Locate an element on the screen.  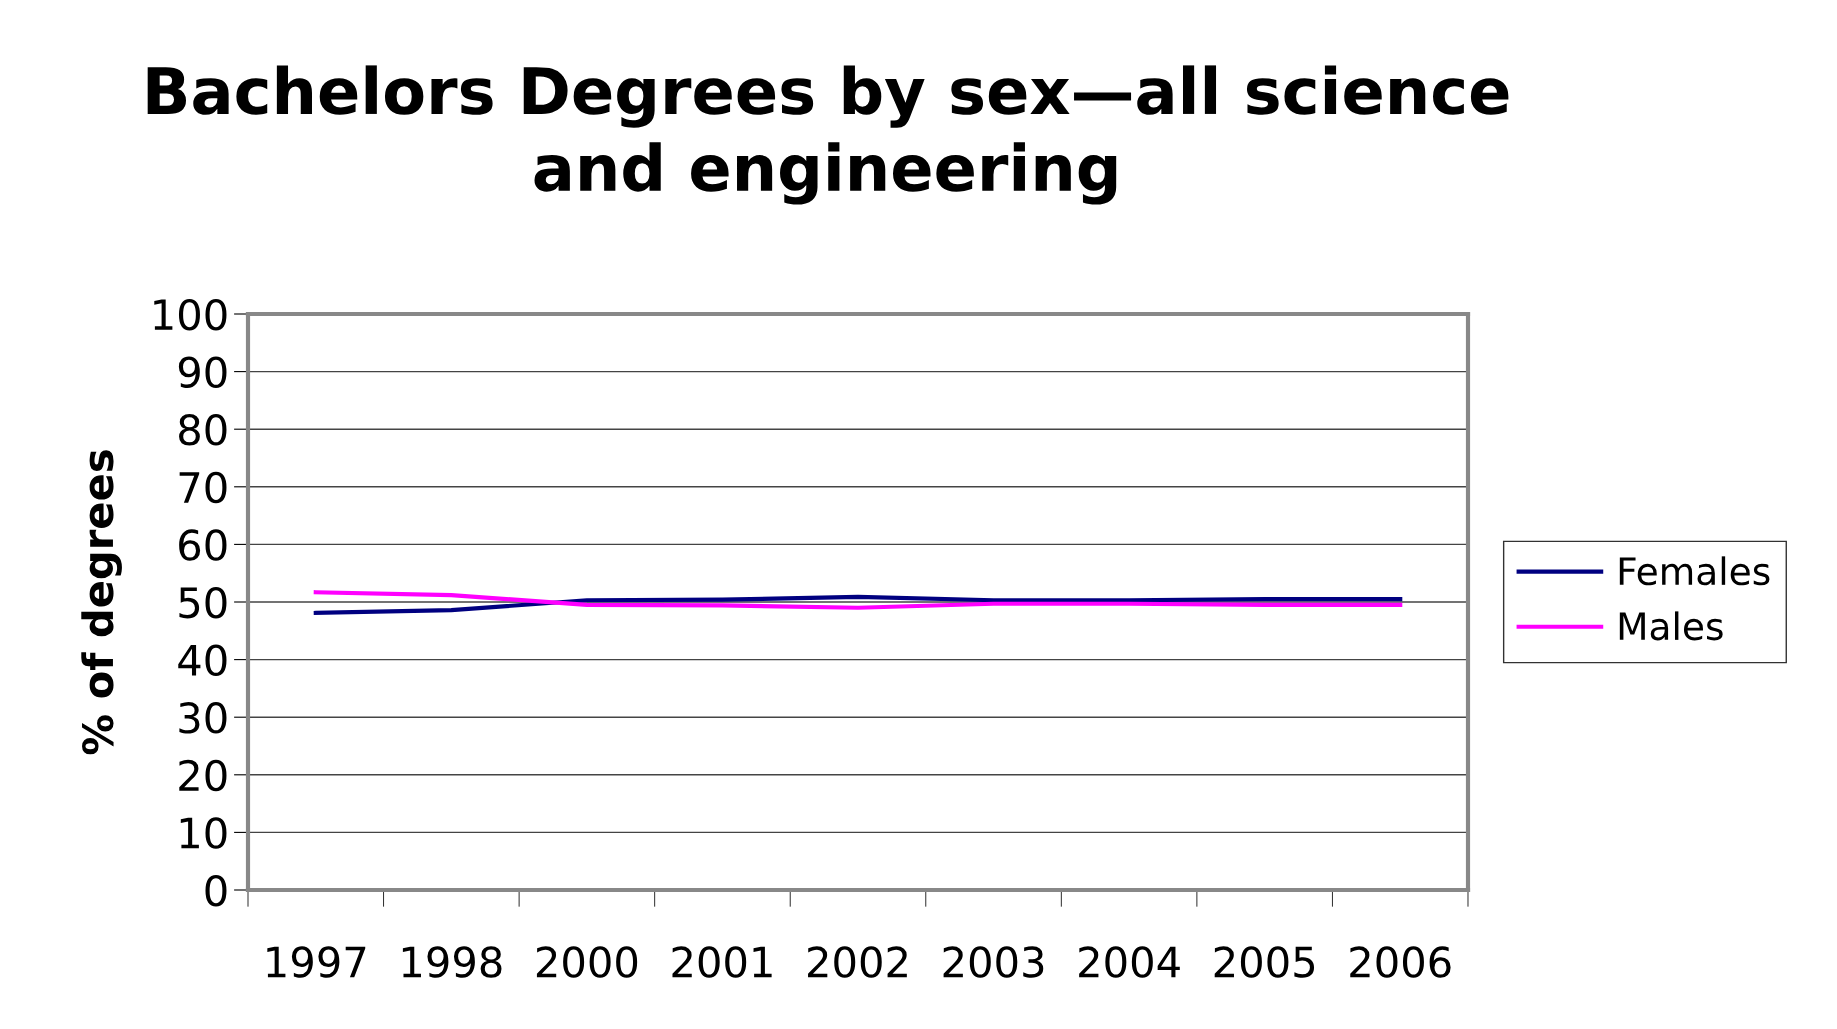
y-tick-label: 80 is located at coordinates (203, 430).